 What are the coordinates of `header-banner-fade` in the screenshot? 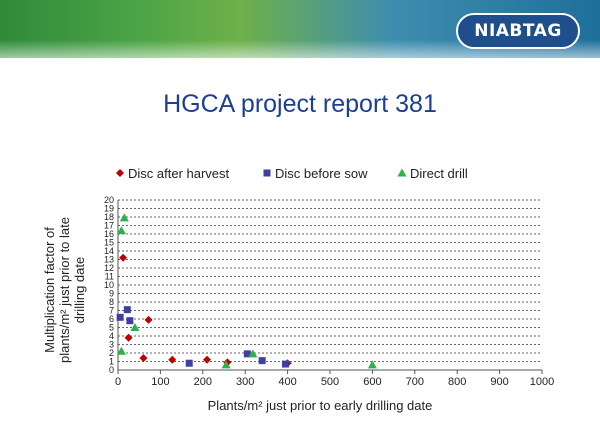 It's located at (300, 49).